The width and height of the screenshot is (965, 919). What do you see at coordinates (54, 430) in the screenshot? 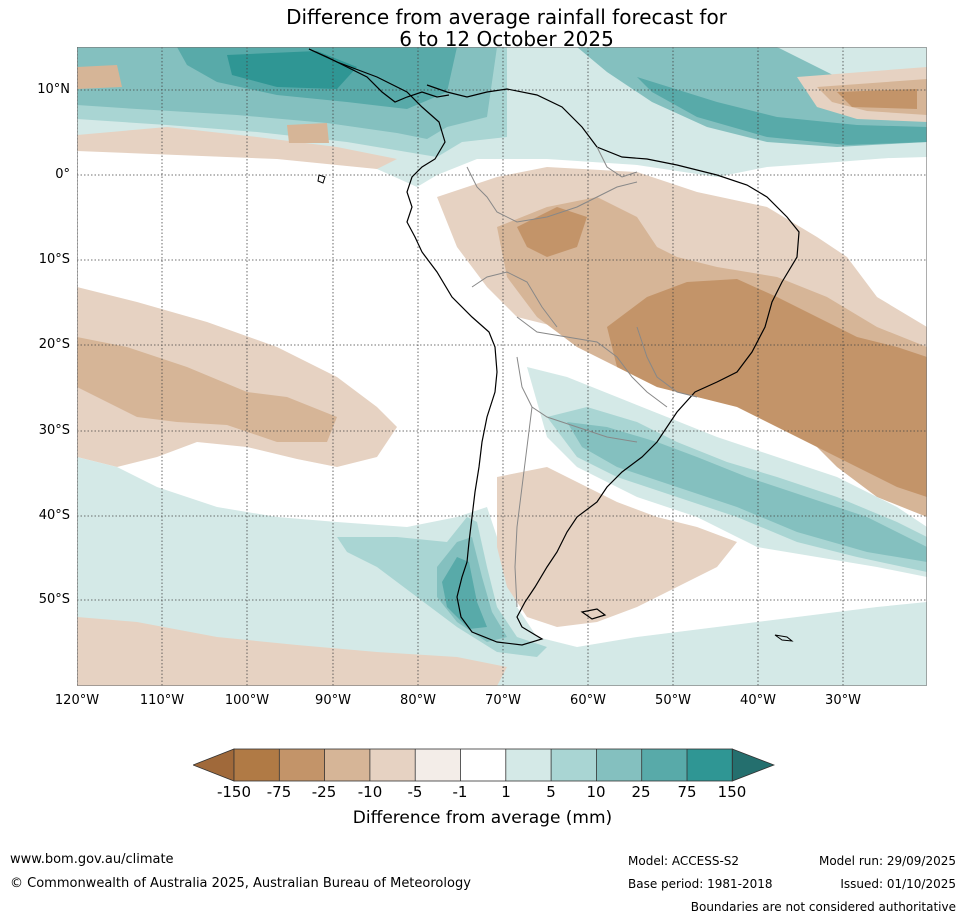
I see `lat-label-30s: 30°S` at bounding box center [54, 430].